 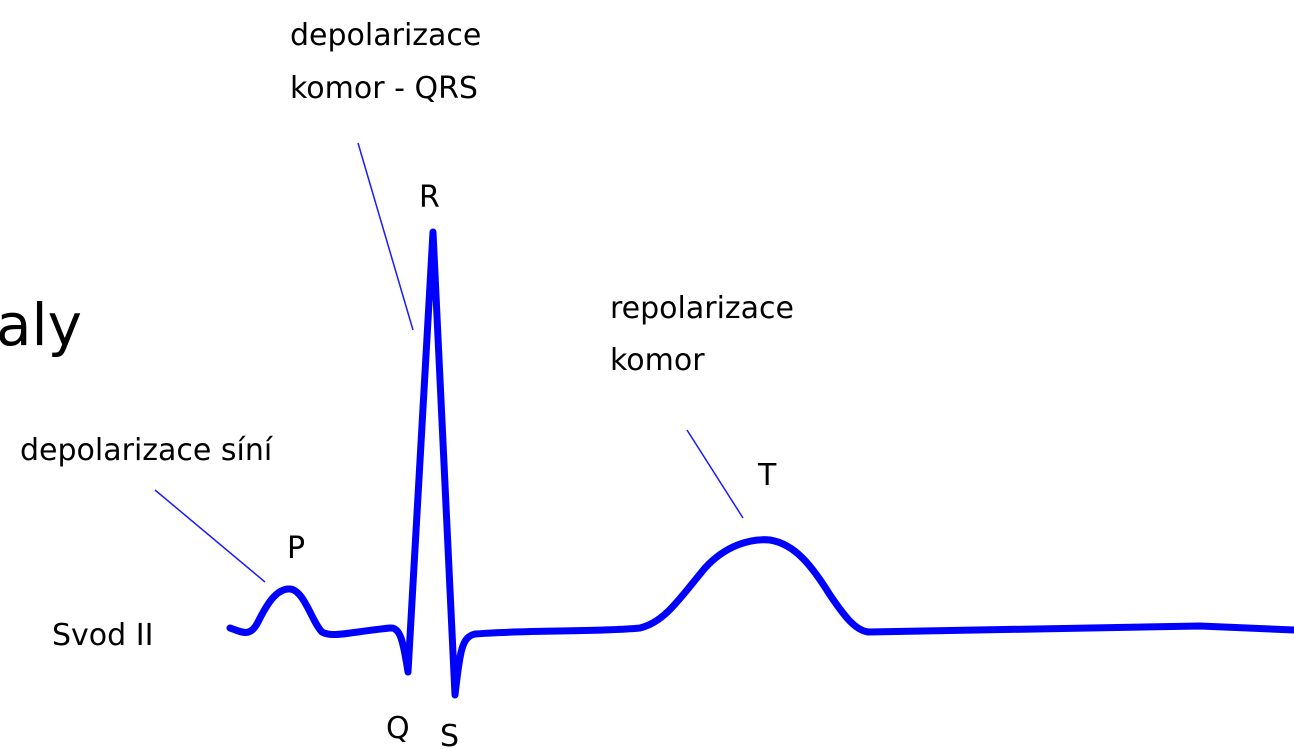 What do you see at coordinates (767, 475) in the screenshot?
I see `wave-label: T` at bounding box center [767, 475].